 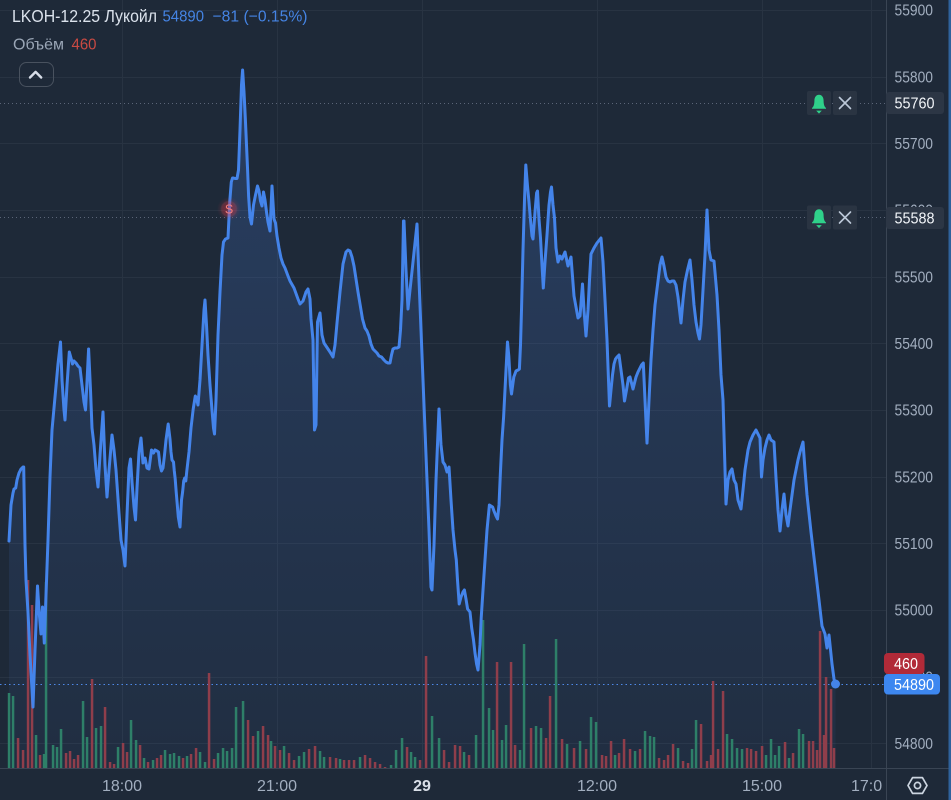 I want to click on svg-text: 55400, so click(x=914, y=344).